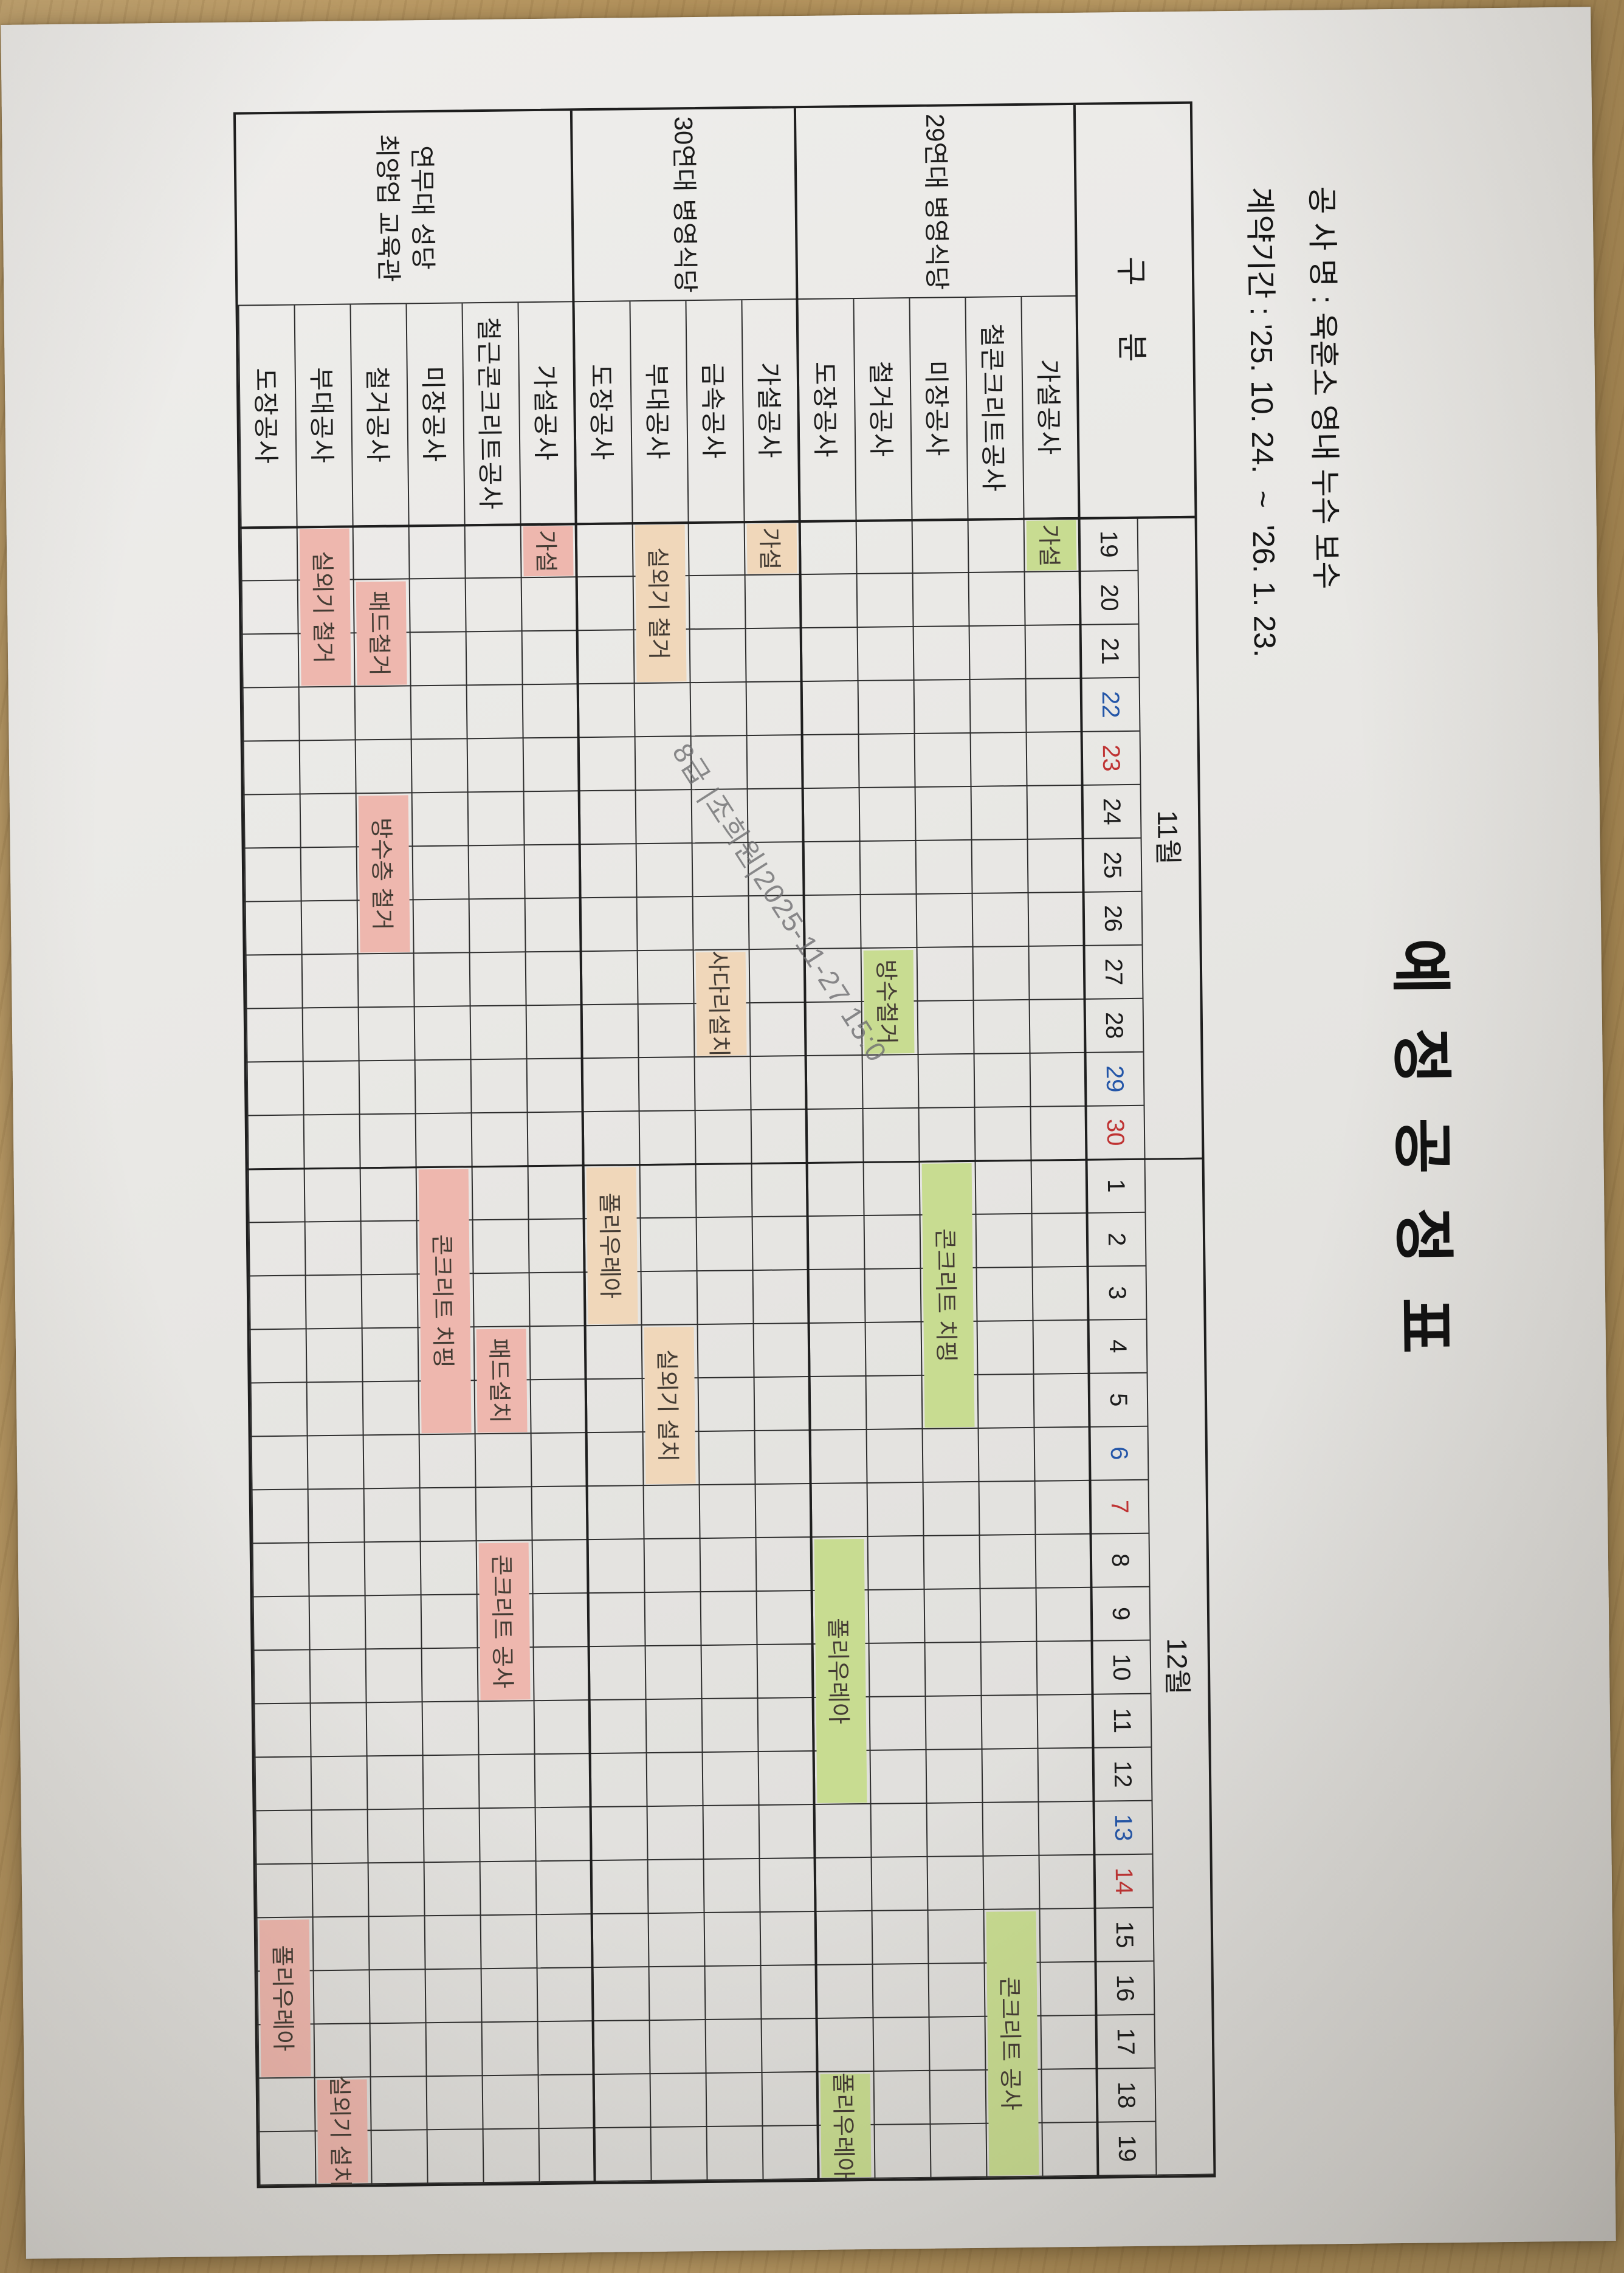 Image resolution: width=1624 pixels, height=2273 pixels. Describe the element at coordinates (1326, 388) in the screenshot. I see `project-name-line: 공 사 명 : 육훈소 영내 누수 보수` at that location.